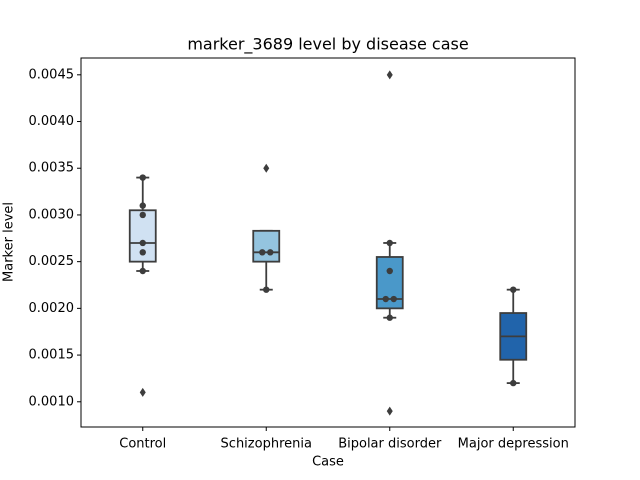 This screenshot has height=480, width=640. What do you see at coordinates (9, 242) in the screenshot?
I see `y-axis-label: Marker level` at bounding box center [9, 242].